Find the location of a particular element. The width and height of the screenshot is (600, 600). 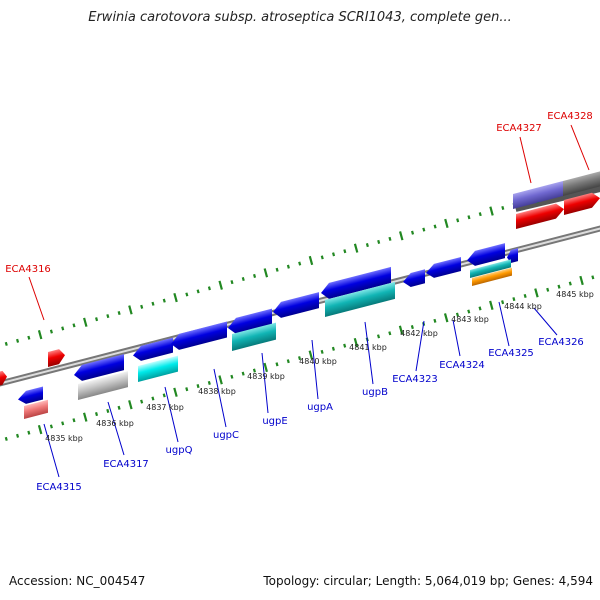

gene-label: ECA4315 is located at coordinates (59, 487).